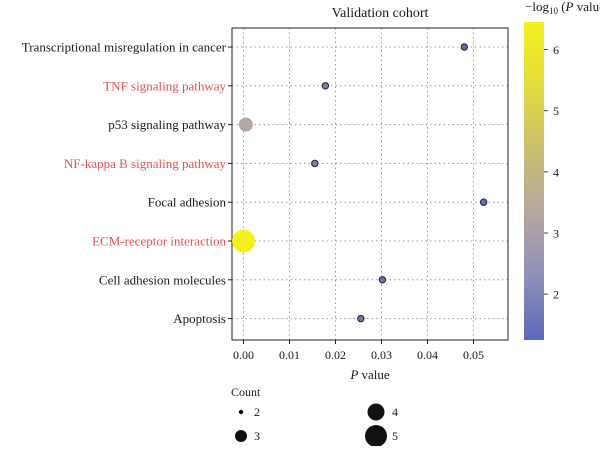 This screenshot has width=600, height=450. I want to click on colorbar-tick-label: 6, so click(556, 50).